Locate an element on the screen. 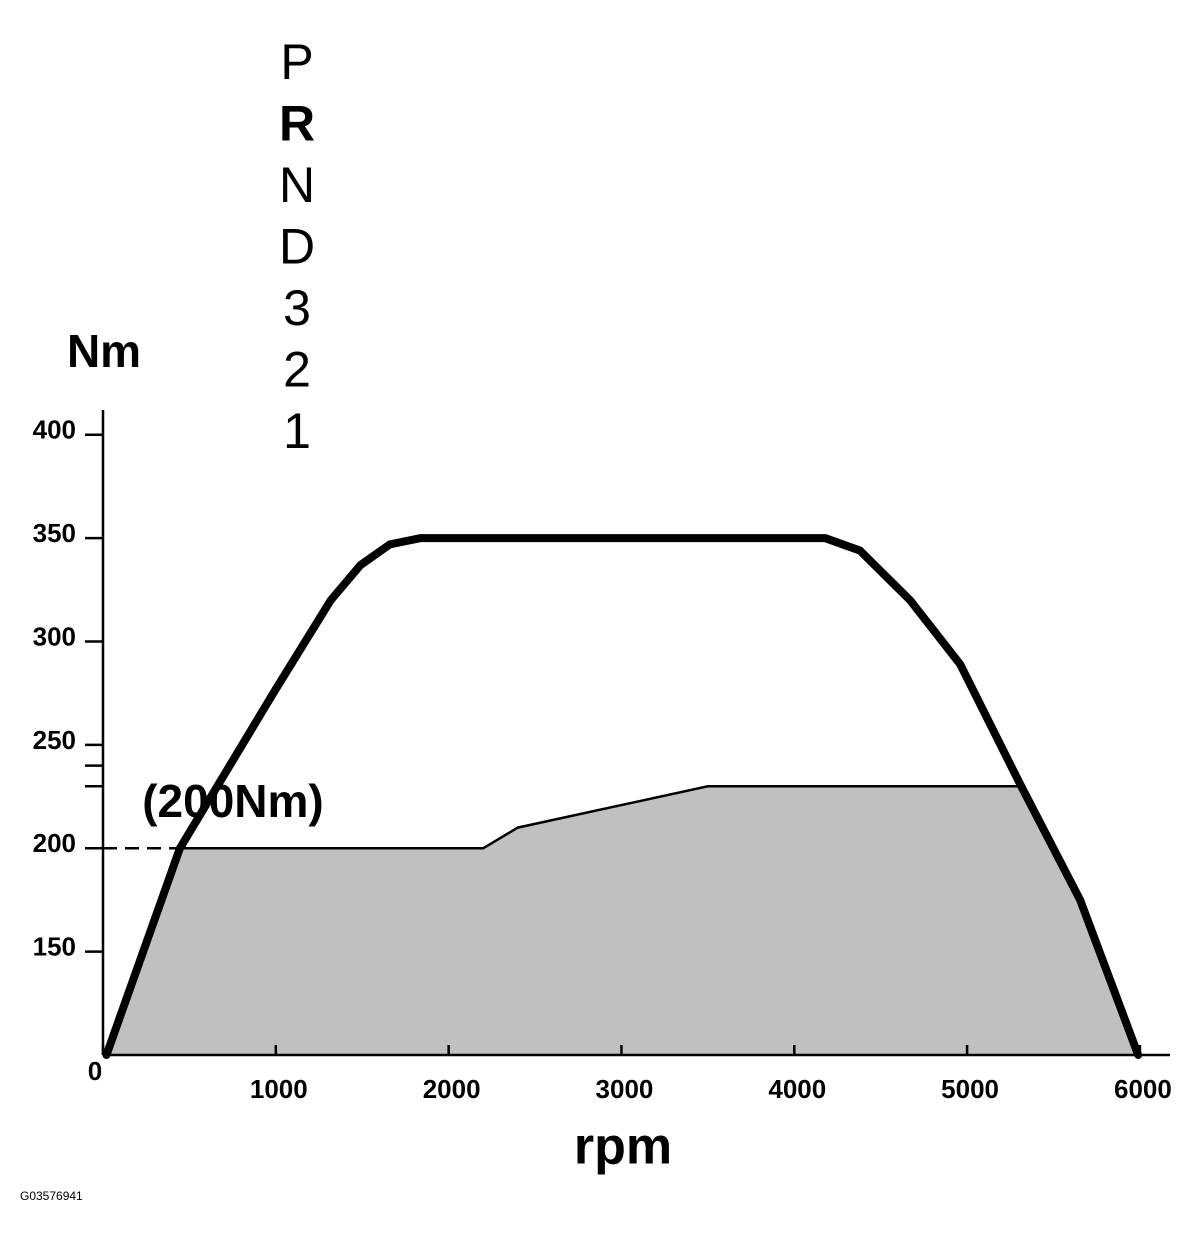  y-tick-label: 250 is located at coordinates (54, 740).